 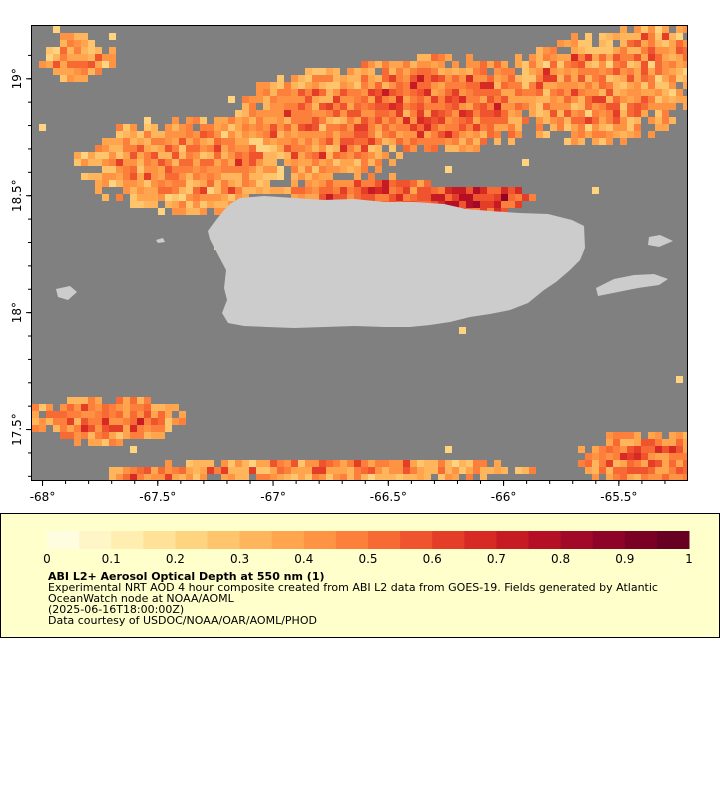 What do you see at coordinates (17, 78) in the screenshot?
I see `lat-tick-label: 19°` at bounding box center [17, 78].